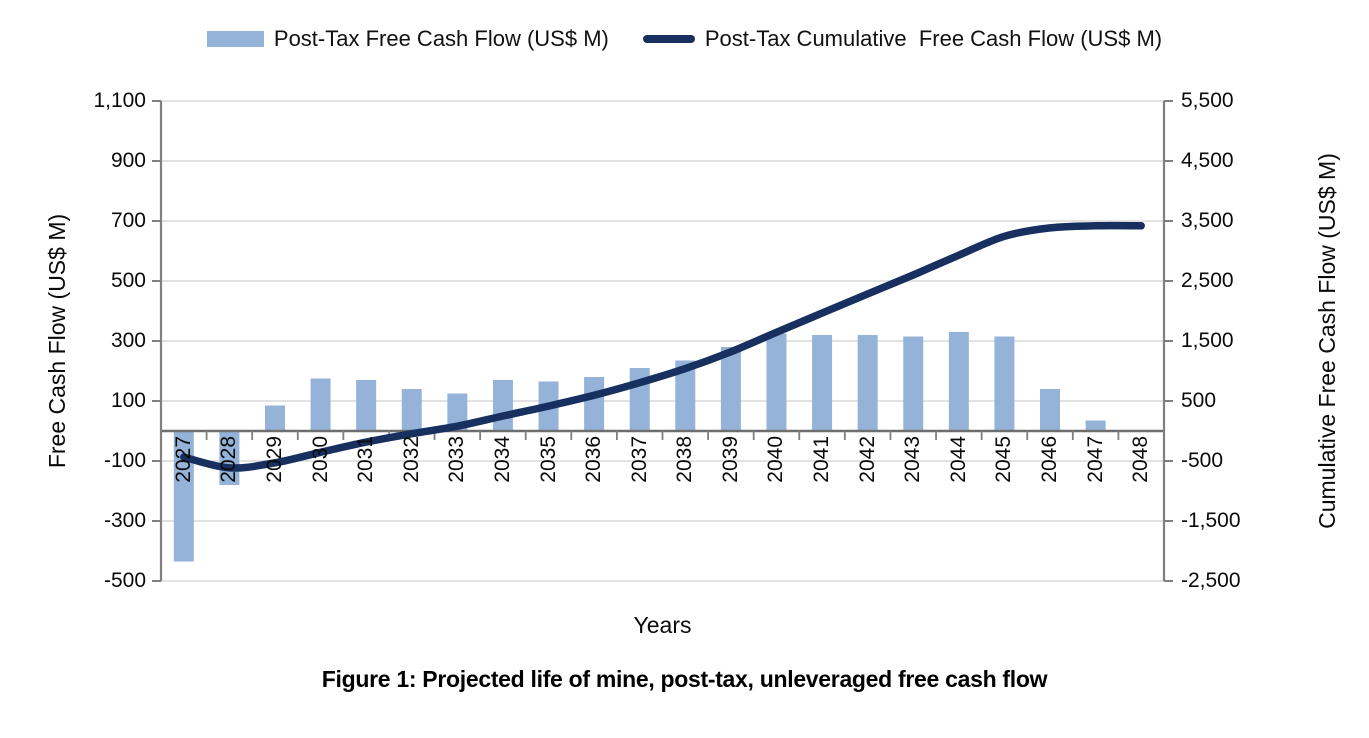  What do you see at coordinates (913, 383) in the screenshot?
I see `bar-2043` at bounding box center [913, 383].